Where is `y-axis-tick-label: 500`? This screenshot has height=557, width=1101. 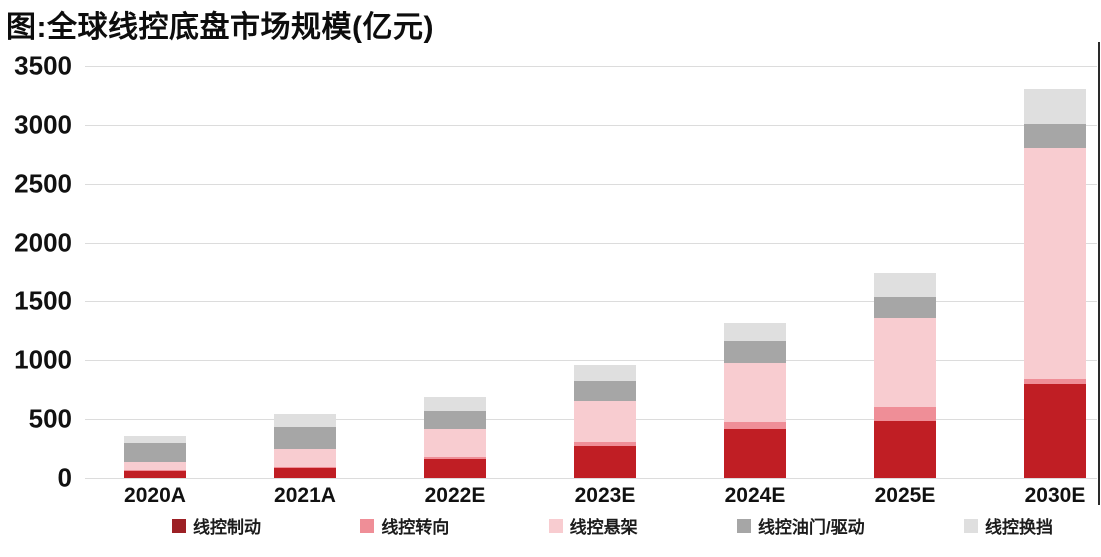 y-axis-tick-label: 500 is located at coordinates (50, 418).